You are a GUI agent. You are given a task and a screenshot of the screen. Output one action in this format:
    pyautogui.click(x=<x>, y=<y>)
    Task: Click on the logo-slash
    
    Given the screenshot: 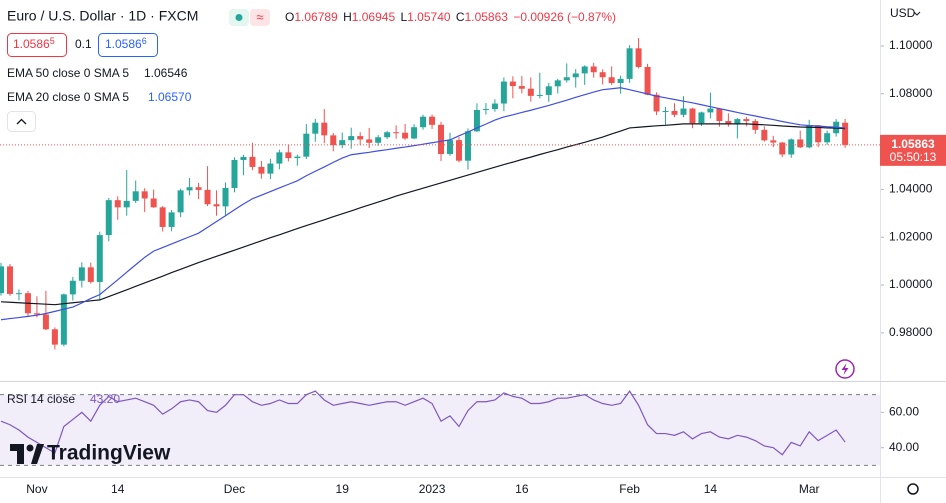 What is the action you would take?
    pyautogui.click(x=37, y=454)
    